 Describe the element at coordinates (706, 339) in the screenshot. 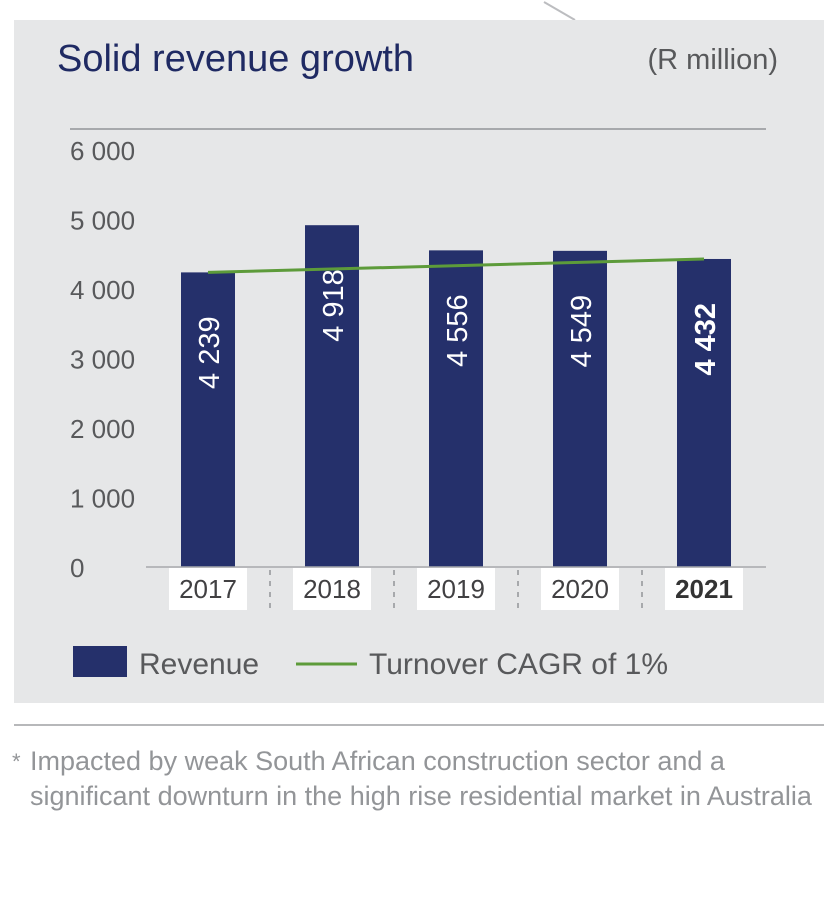

I see `bar-value-label: 4 432` at that location.